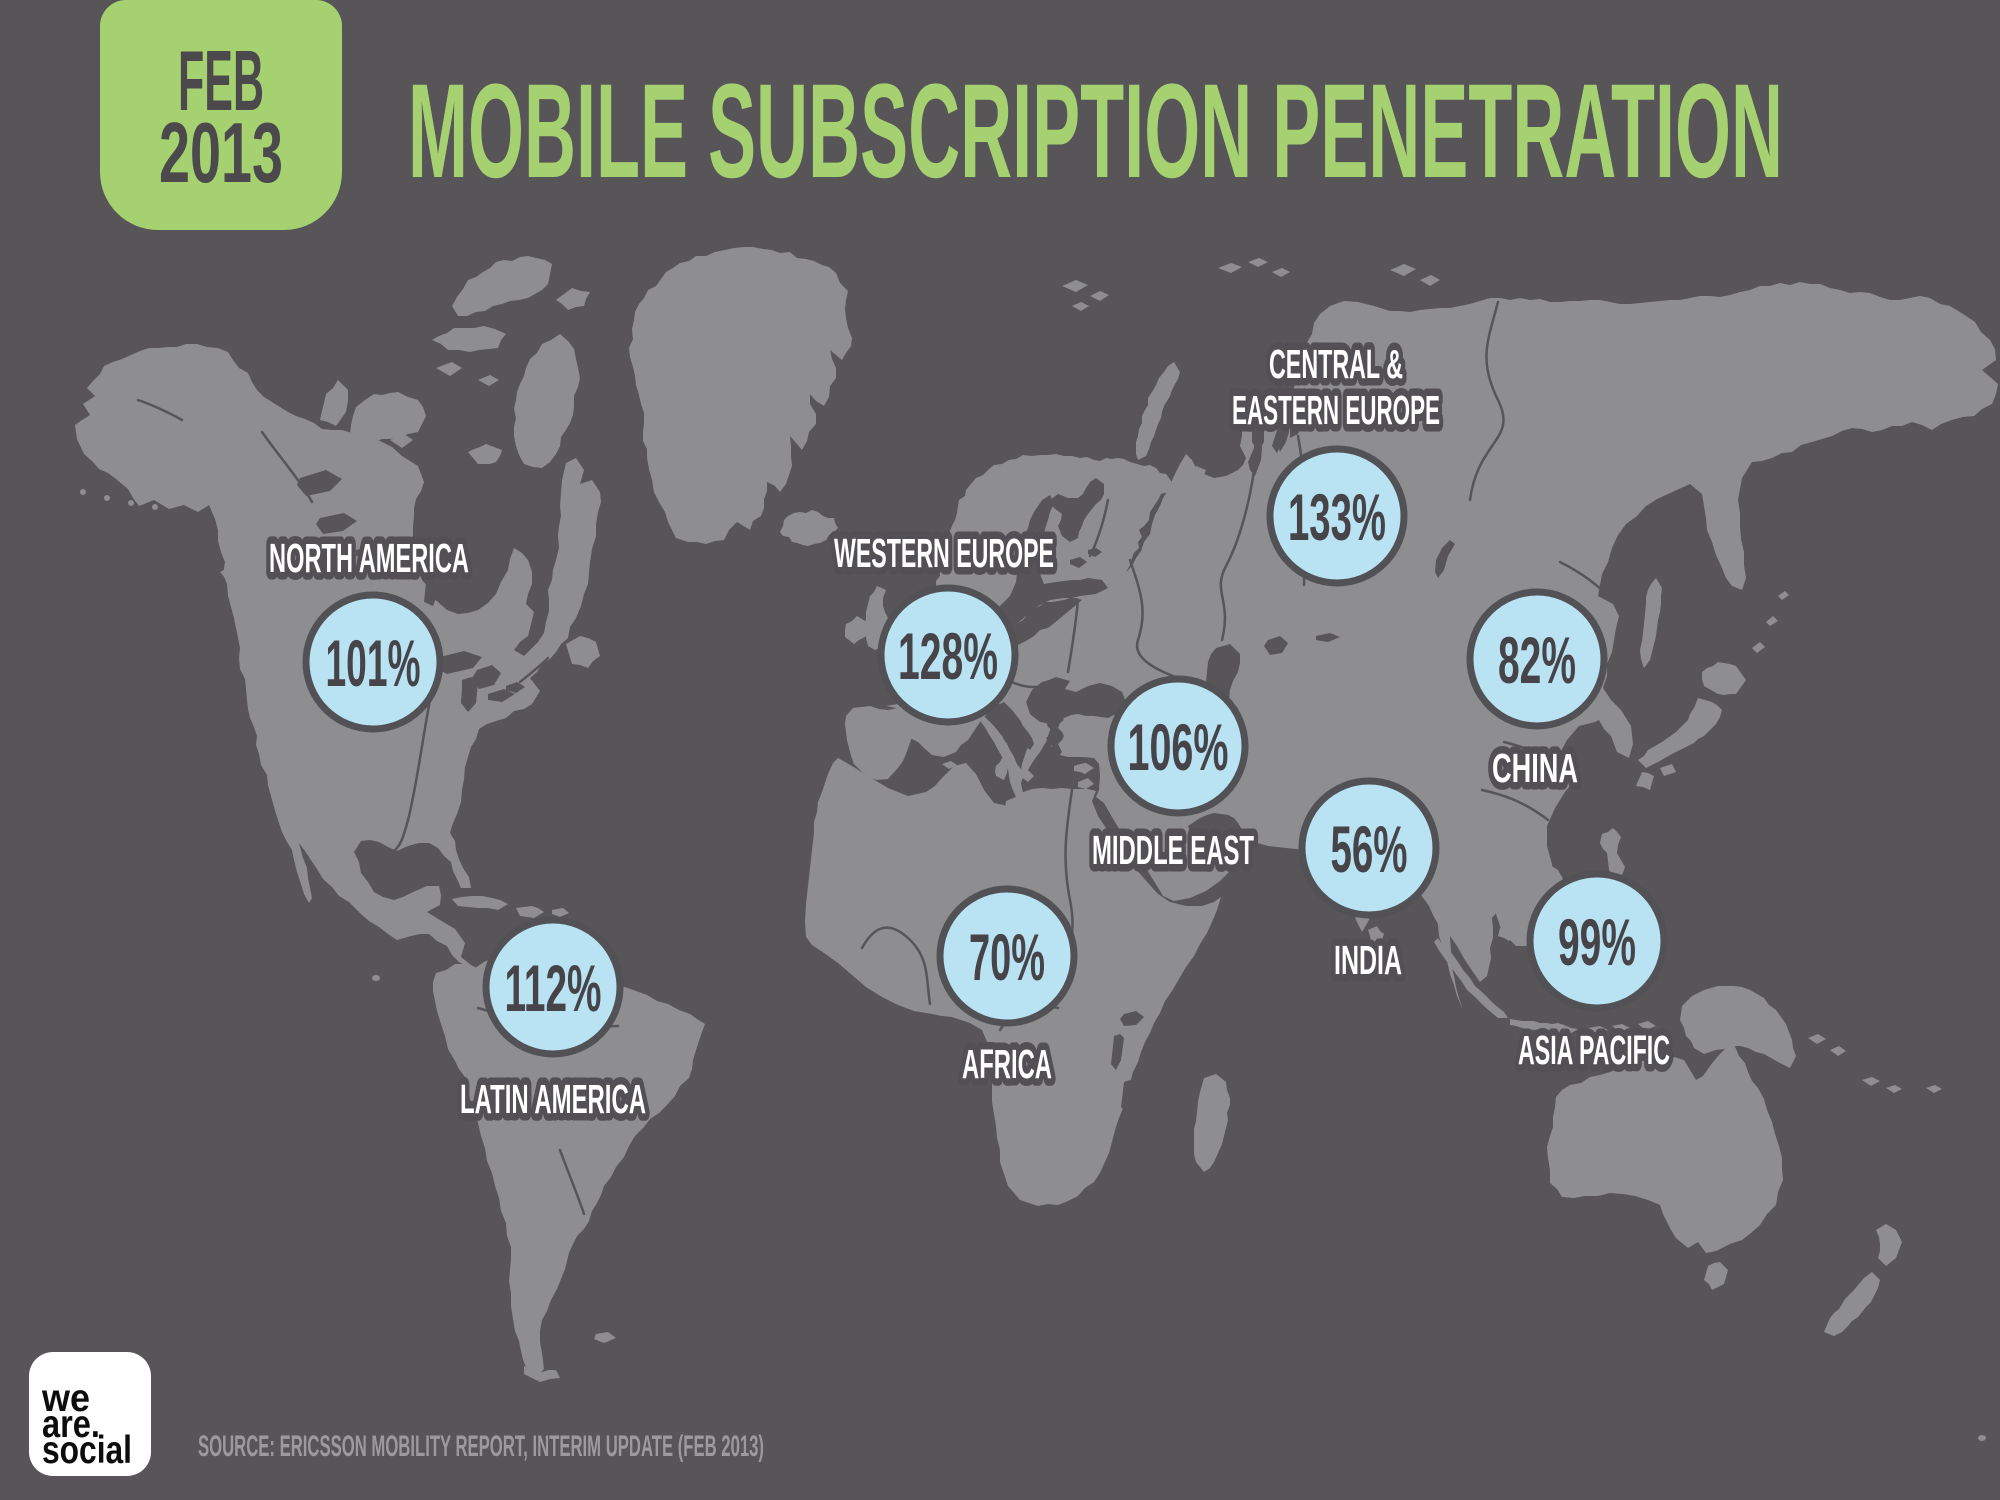  What do you see at coordinates (71, 1424) in the screenshot?
I see `svg-text: are.` at bounding box center [71, 1424].